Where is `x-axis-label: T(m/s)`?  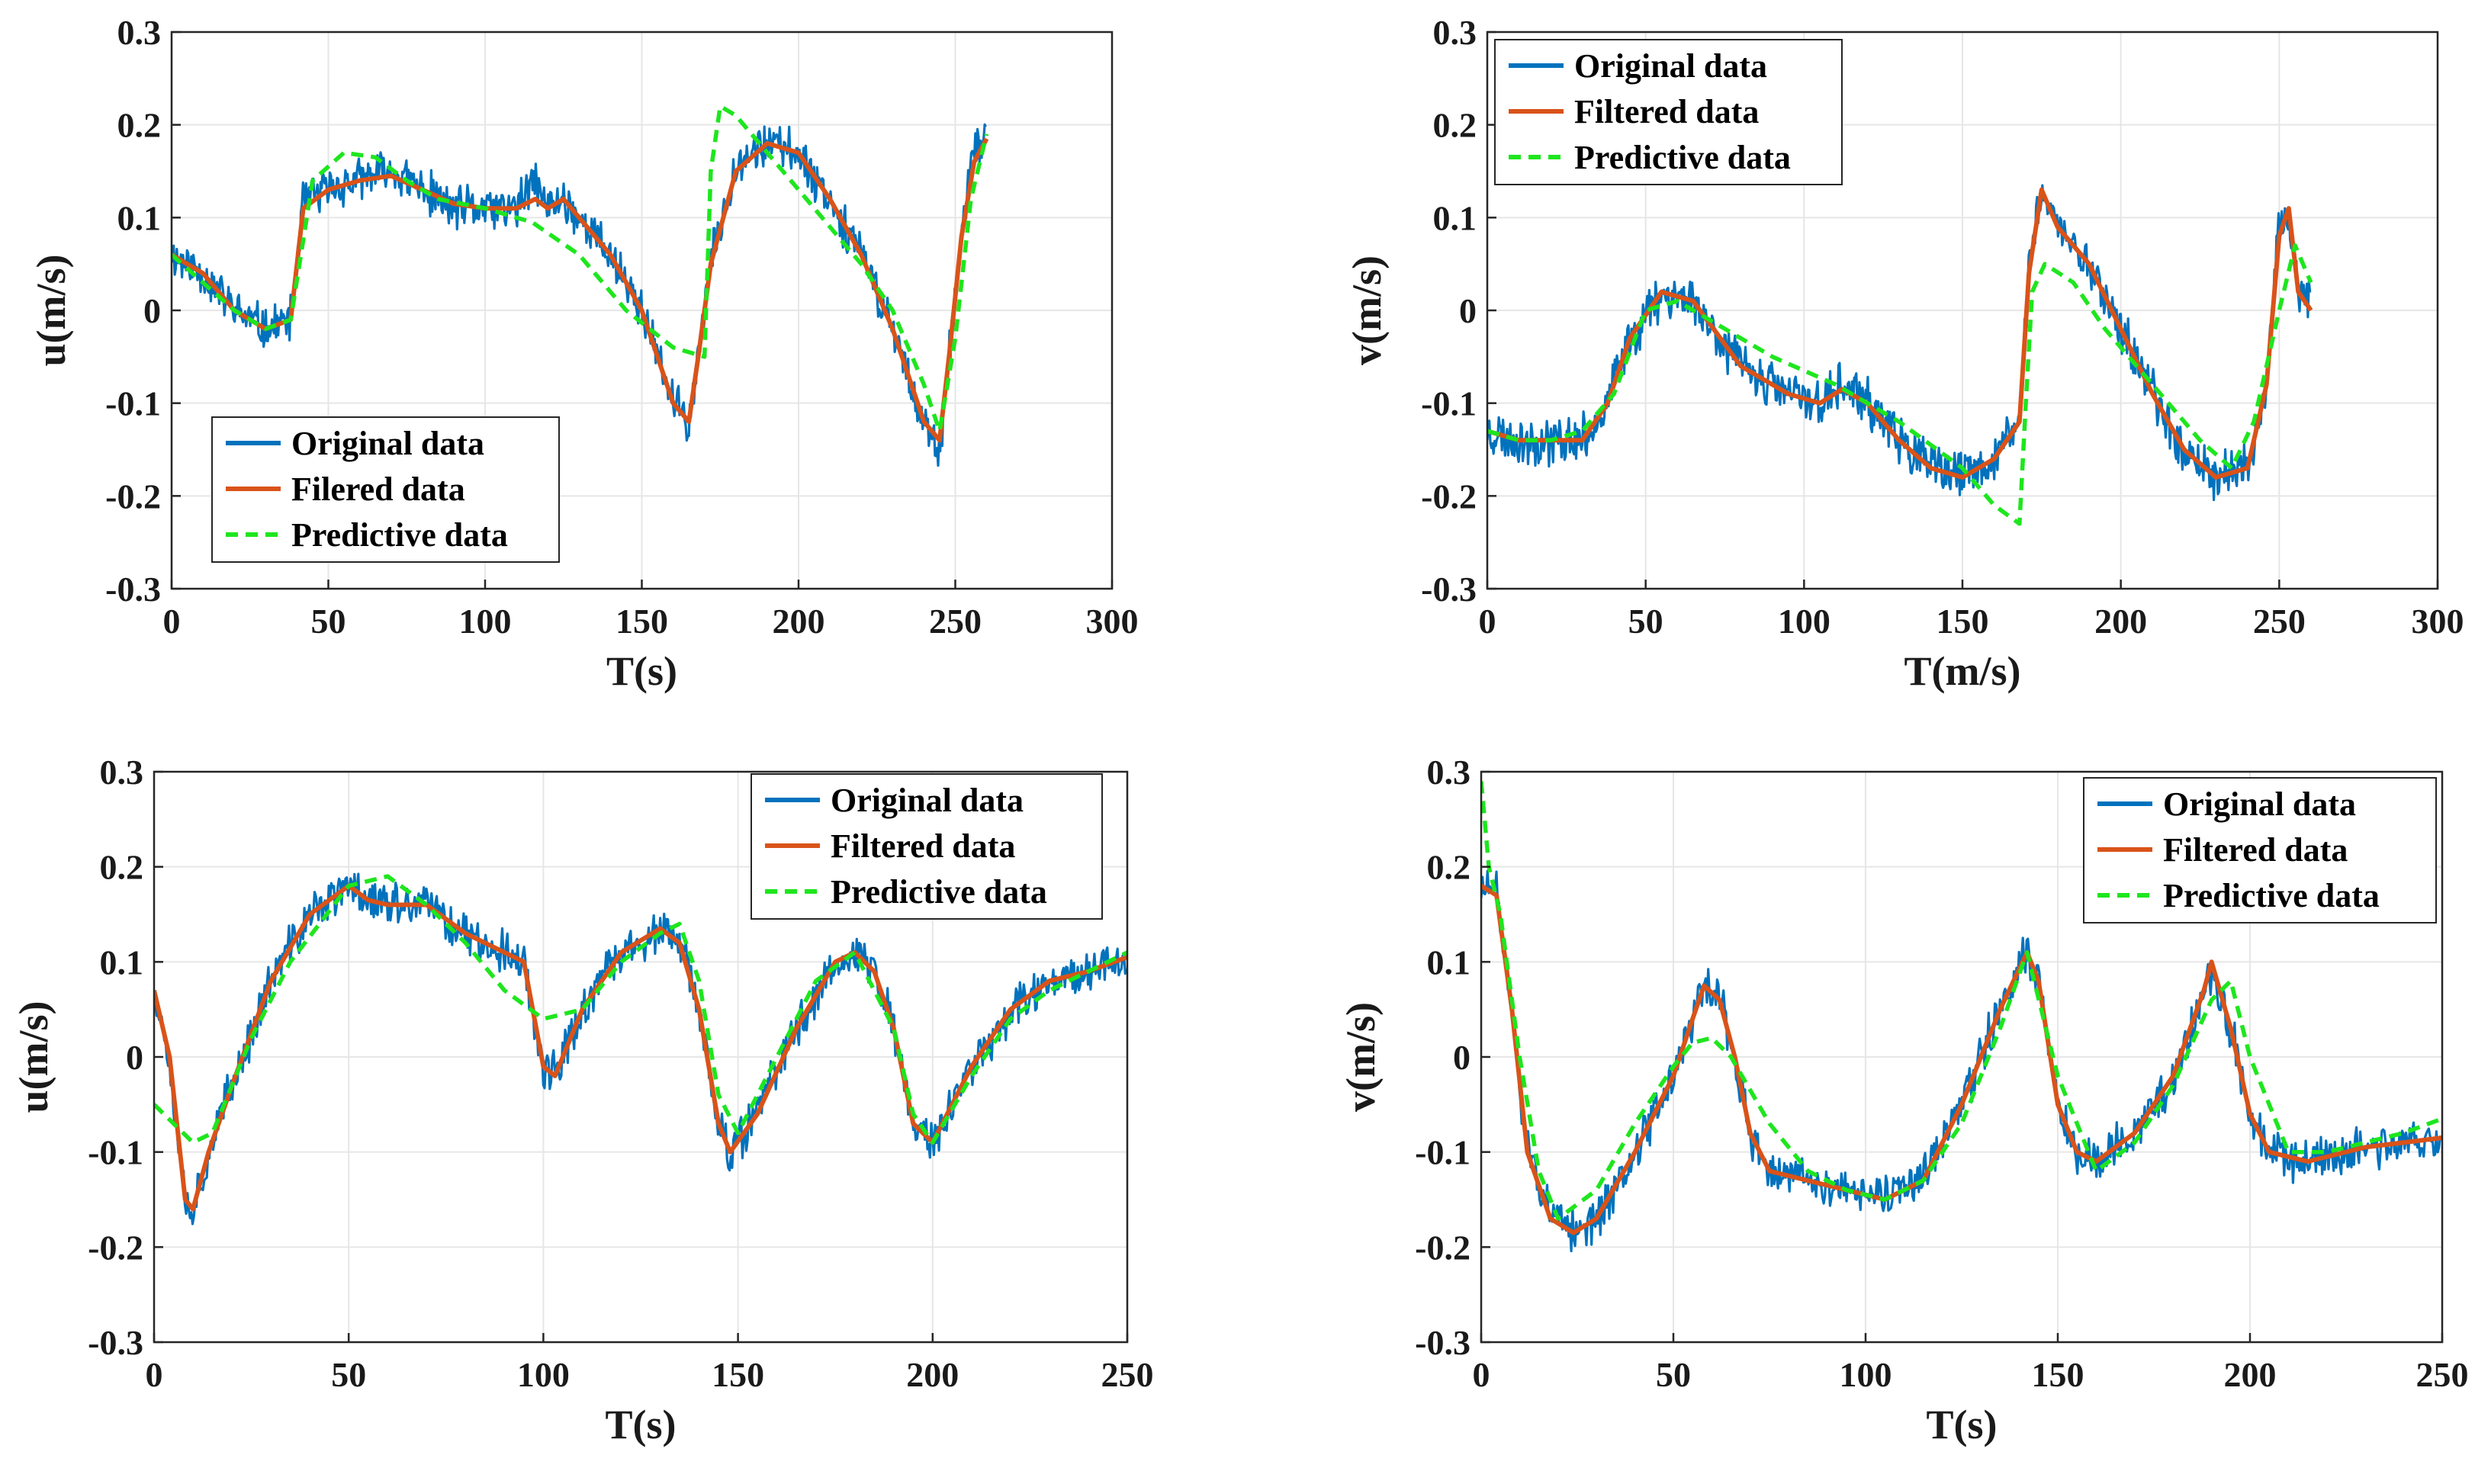 x-axis-label: T(m/s) is located at coordinates (1962, 671).